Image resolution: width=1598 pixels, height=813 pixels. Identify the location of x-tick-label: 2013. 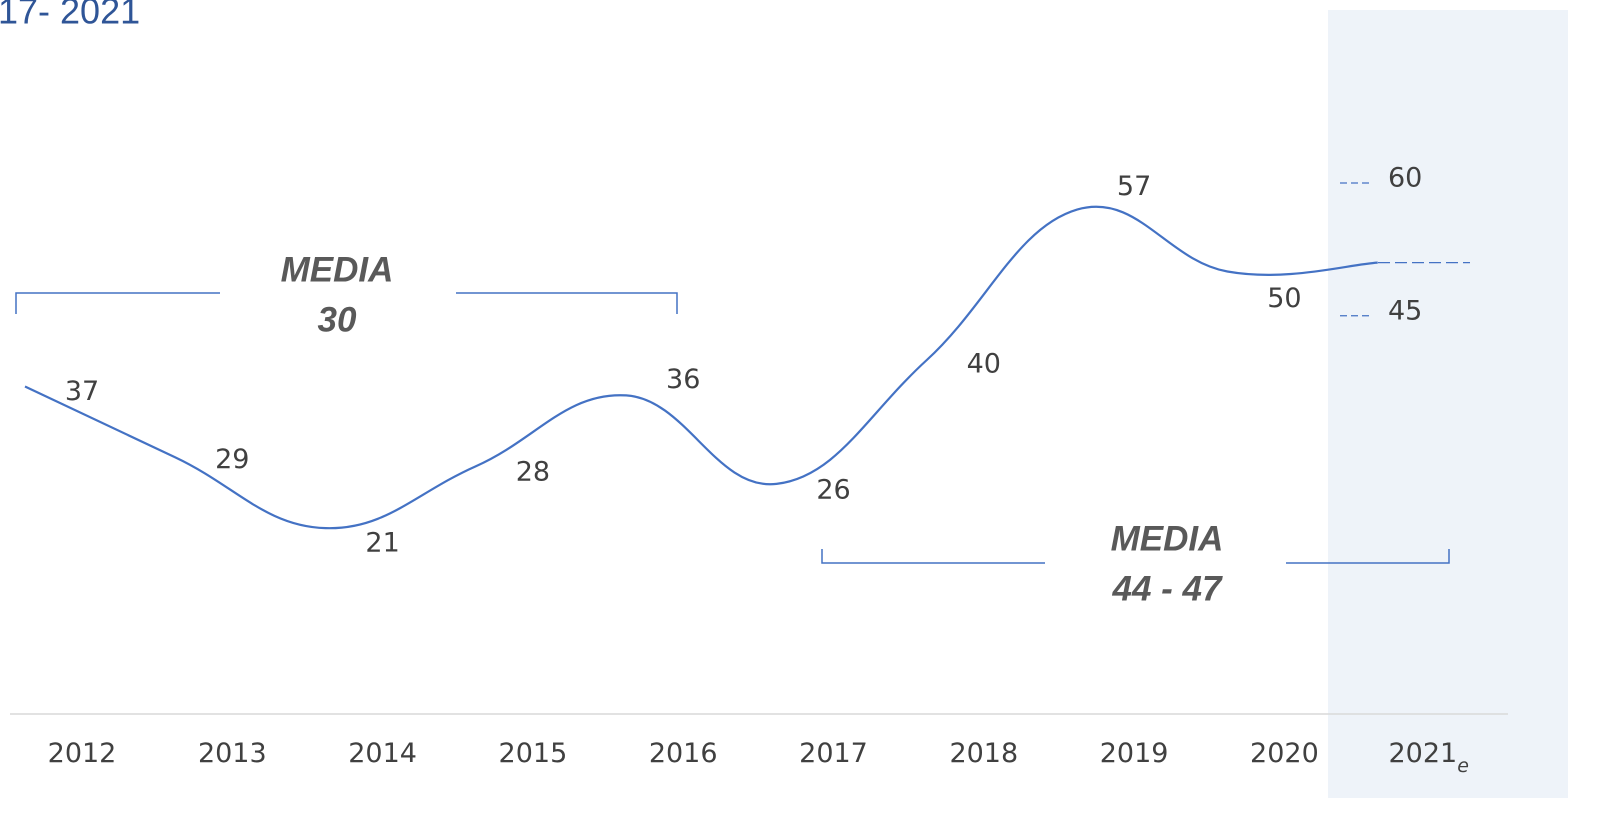
(232, 753).